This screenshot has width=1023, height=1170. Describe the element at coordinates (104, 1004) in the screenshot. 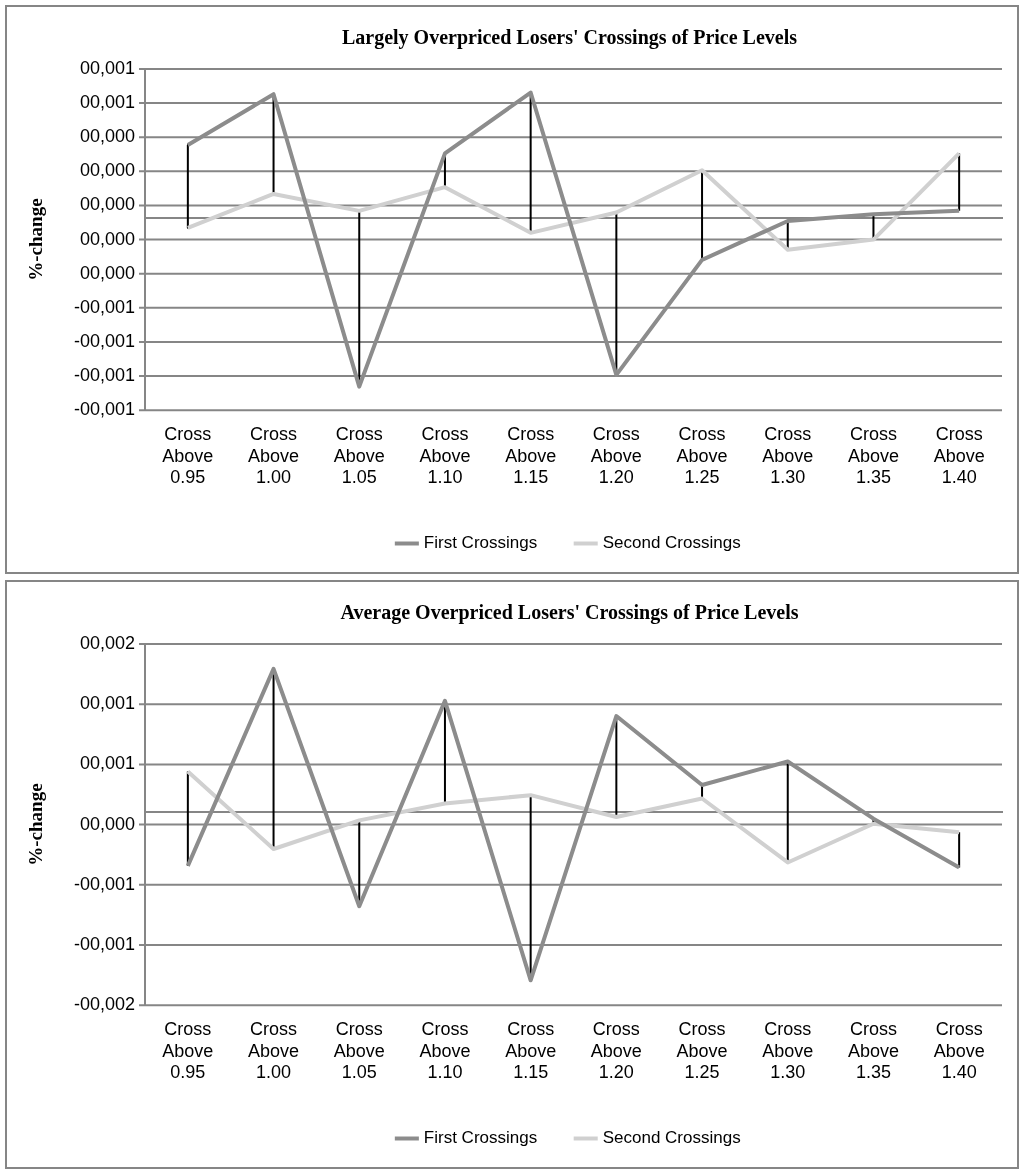

I see `text: -00,002` at that location.